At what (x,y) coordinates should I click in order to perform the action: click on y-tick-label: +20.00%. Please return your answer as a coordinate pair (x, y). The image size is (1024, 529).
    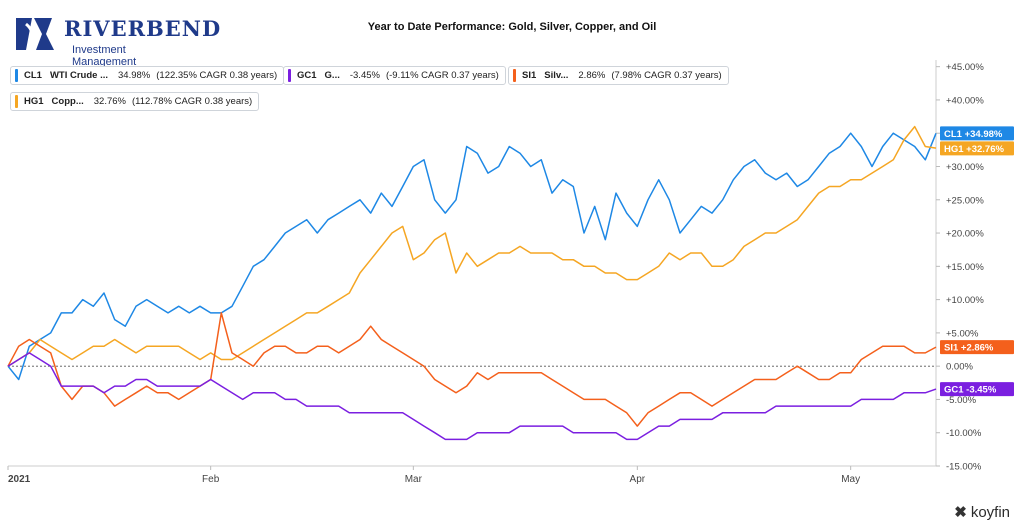
    Looking at the image, I should click on (965, 234).